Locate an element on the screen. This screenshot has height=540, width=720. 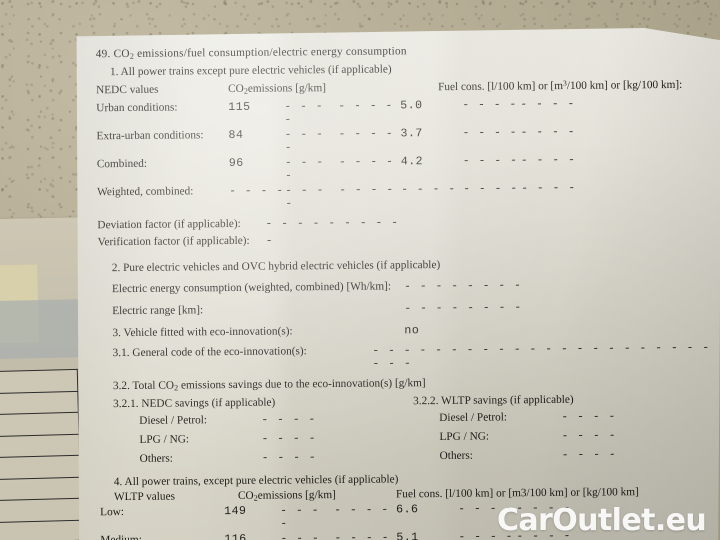
value-cell-co2-1: 116 is located at coordinates (235, 536).